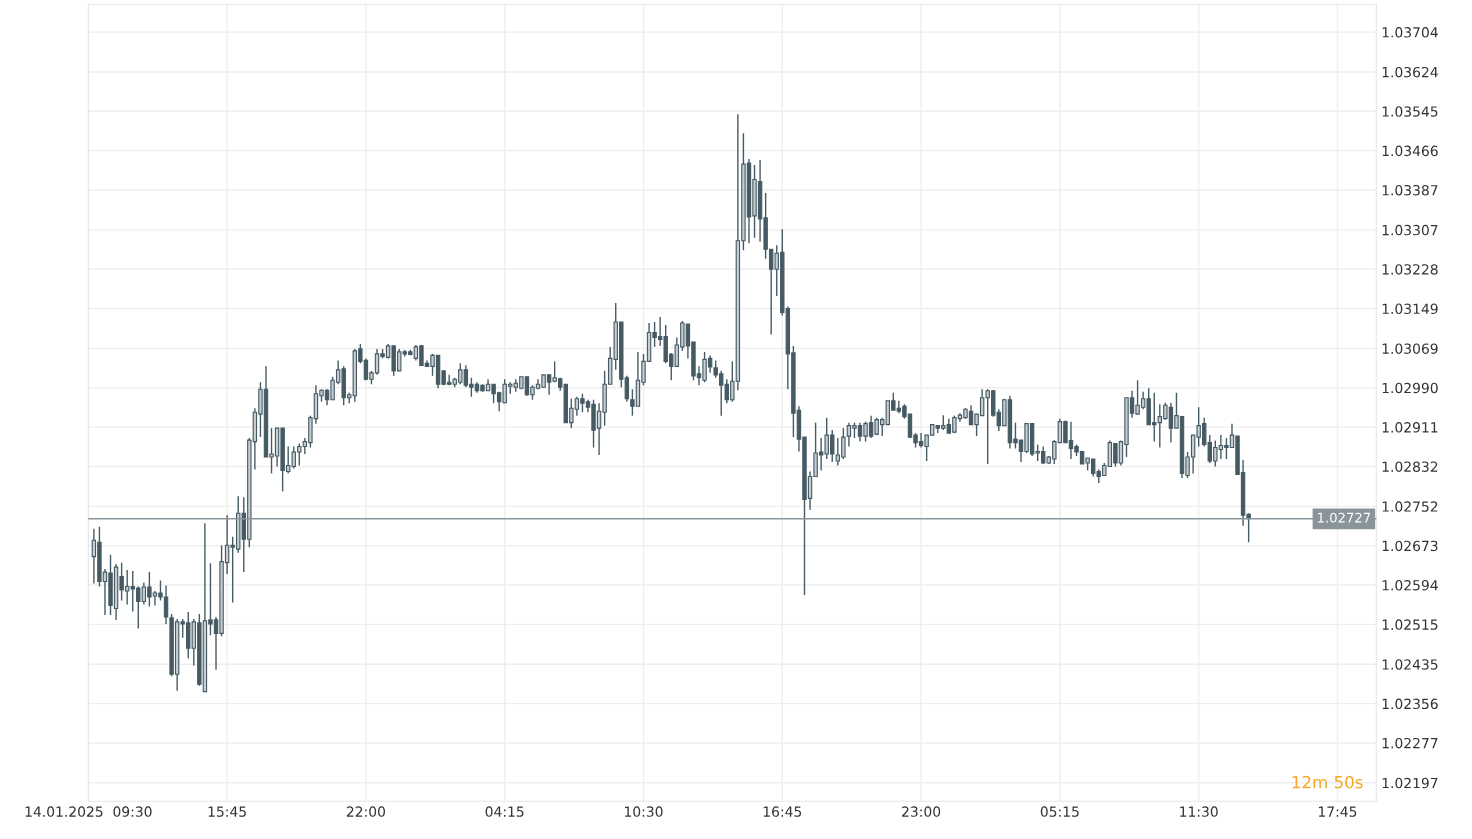 The height and width of the screenshot is (839, 1472). Describe the element at coordinates (1327, 782) in the screenshot. I see `annotation: 12m 50s` at that location.